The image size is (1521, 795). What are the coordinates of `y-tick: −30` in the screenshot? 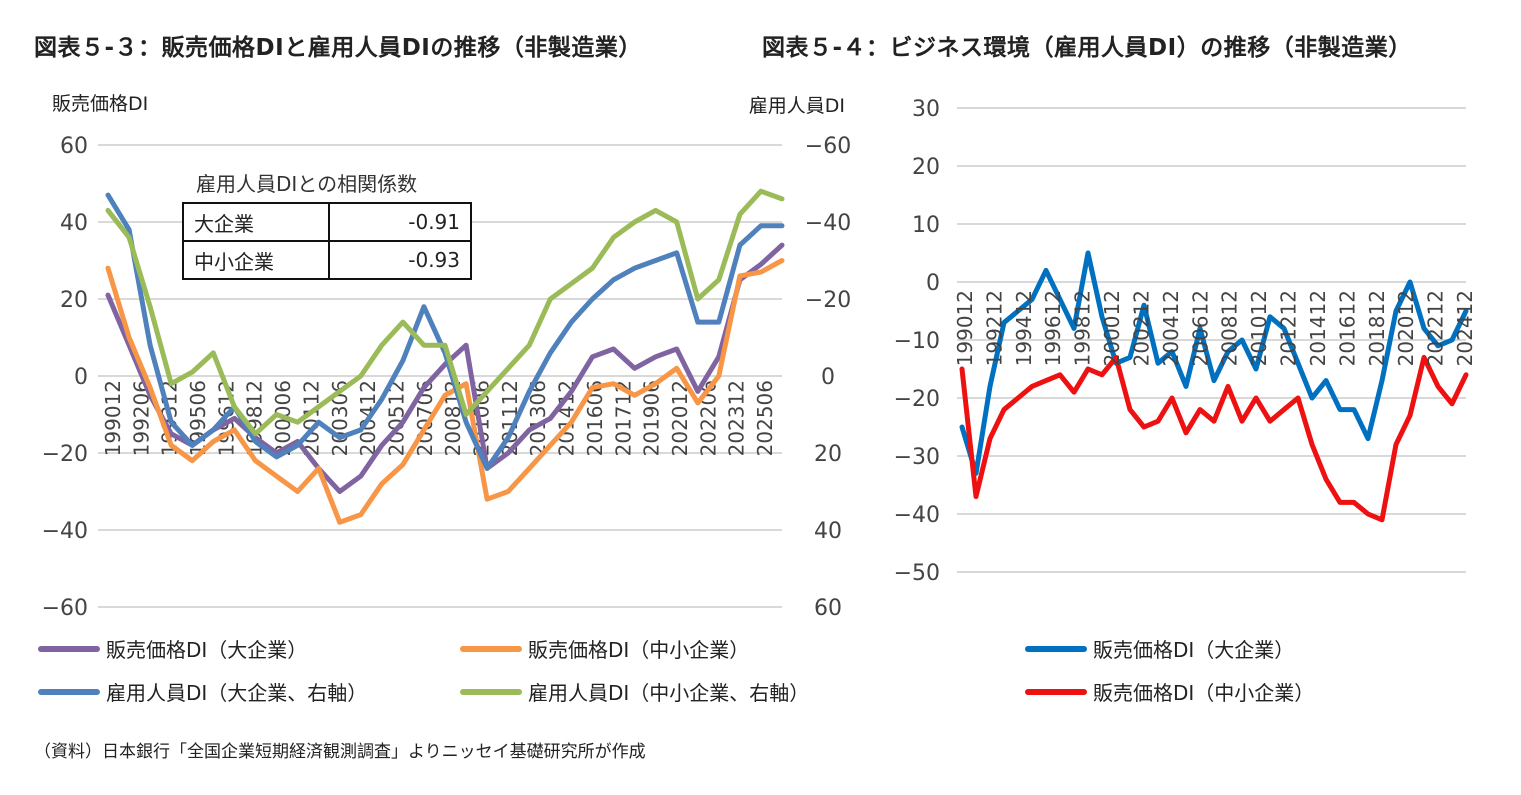 It's located at (917, 457).